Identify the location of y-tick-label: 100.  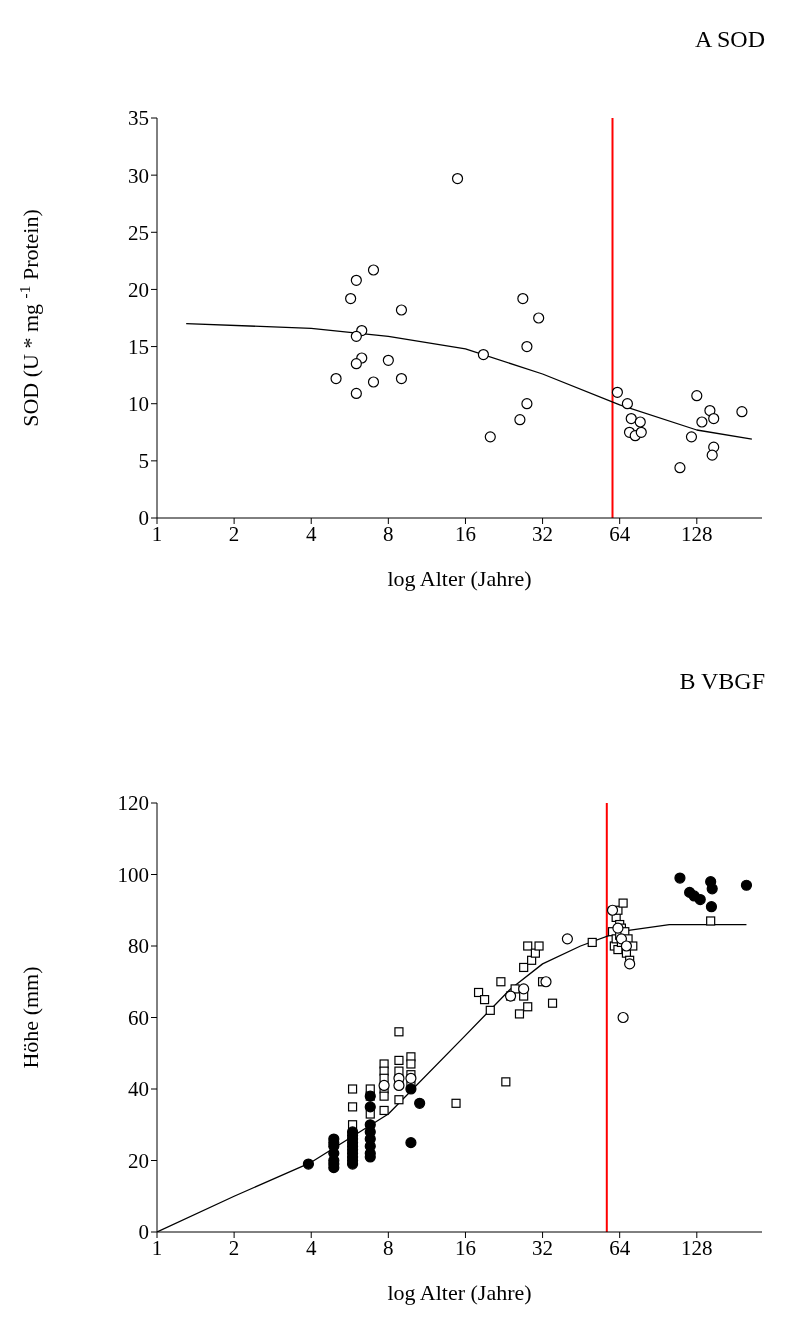
(133, 874).